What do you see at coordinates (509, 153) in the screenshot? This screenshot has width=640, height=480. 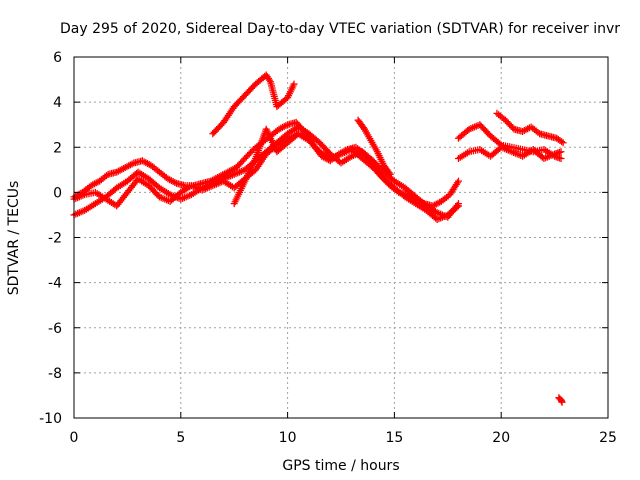 I see `series-arc-h` at bounding box center [509, 153].